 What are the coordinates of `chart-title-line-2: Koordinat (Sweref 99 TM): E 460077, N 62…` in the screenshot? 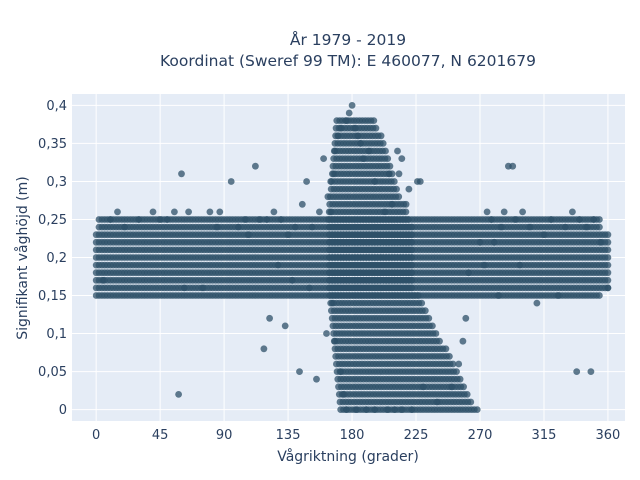 It's located at (348, 61).